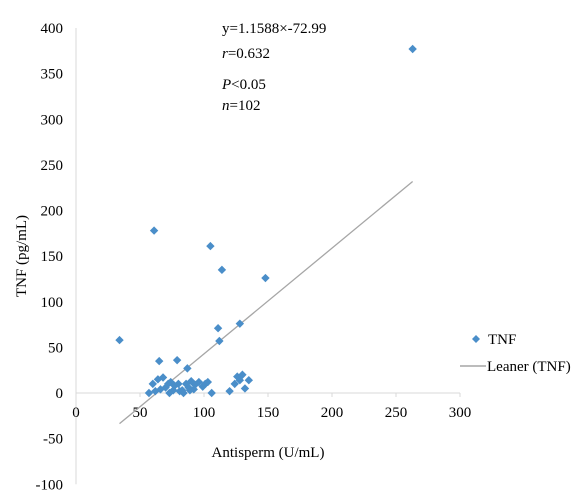 The width and height of the screenshot is (581, 492). I want to click on x-axis: 0 50 100 150 200 250 300, so click(272, 406).